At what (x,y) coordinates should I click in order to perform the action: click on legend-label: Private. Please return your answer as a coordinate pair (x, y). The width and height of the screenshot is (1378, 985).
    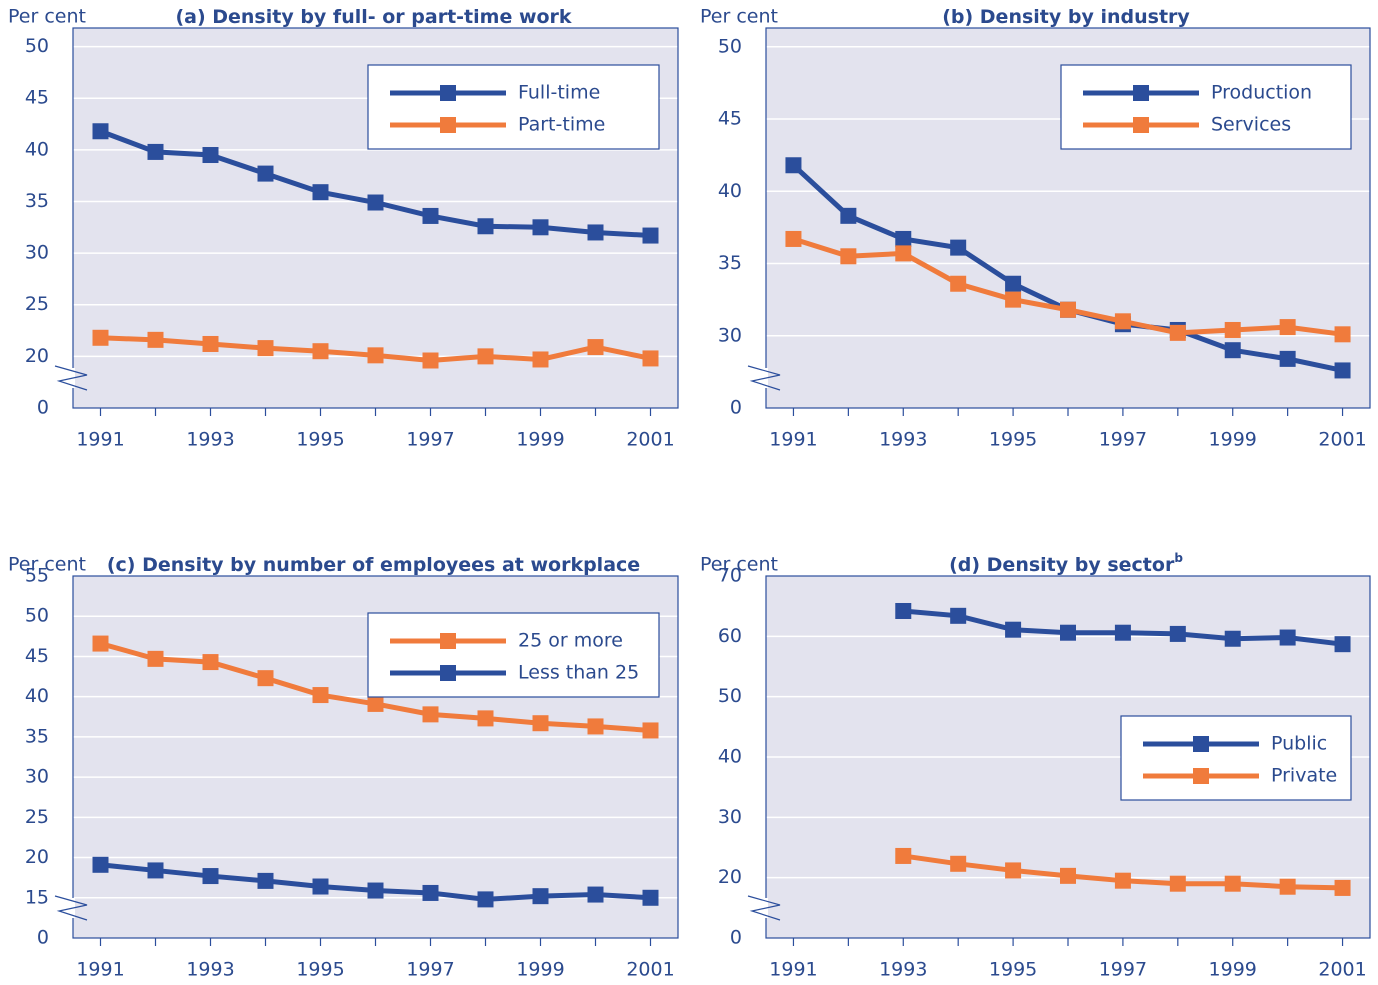
    Looking at the image, I should click on (1304, 776).